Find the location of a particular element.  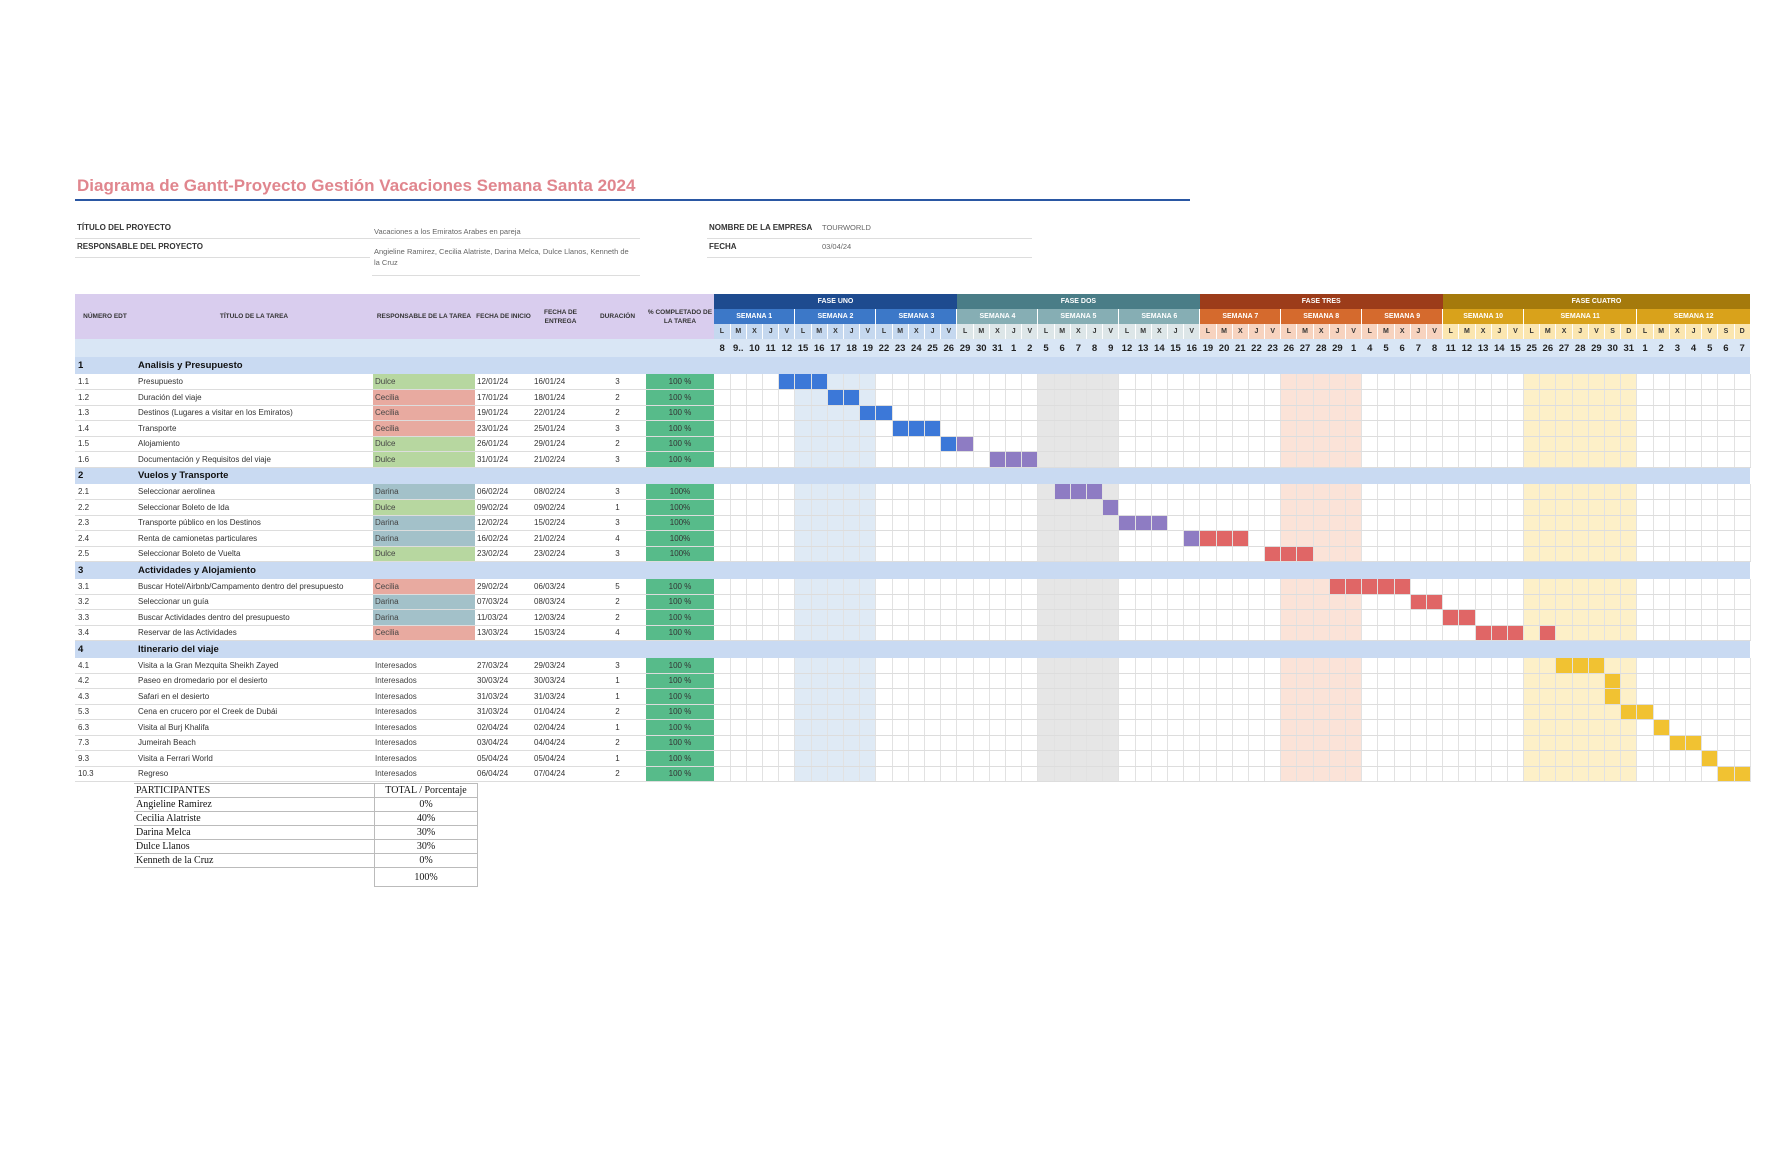

task-end-date: 08/02/24 is located at coordinates (560, 492).